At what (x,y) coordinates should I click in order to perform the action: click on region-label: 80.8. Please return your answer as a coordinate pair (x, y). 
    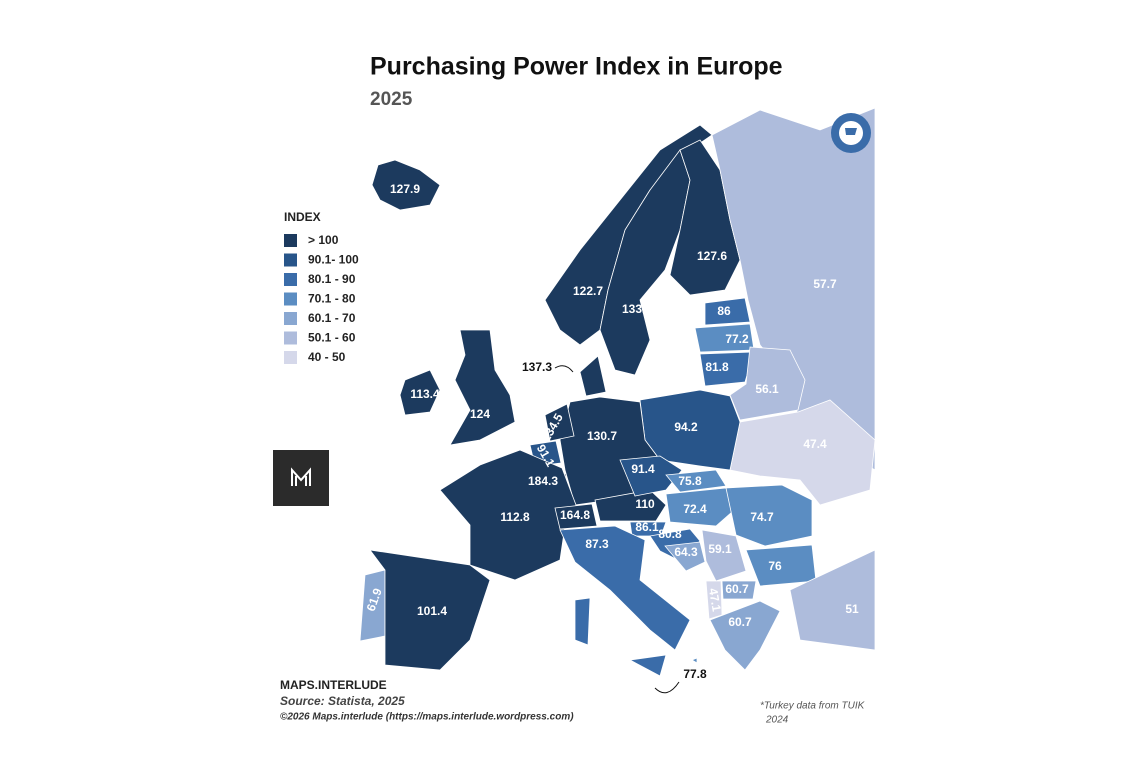
    Looking at the image, I should click on (670, 534).